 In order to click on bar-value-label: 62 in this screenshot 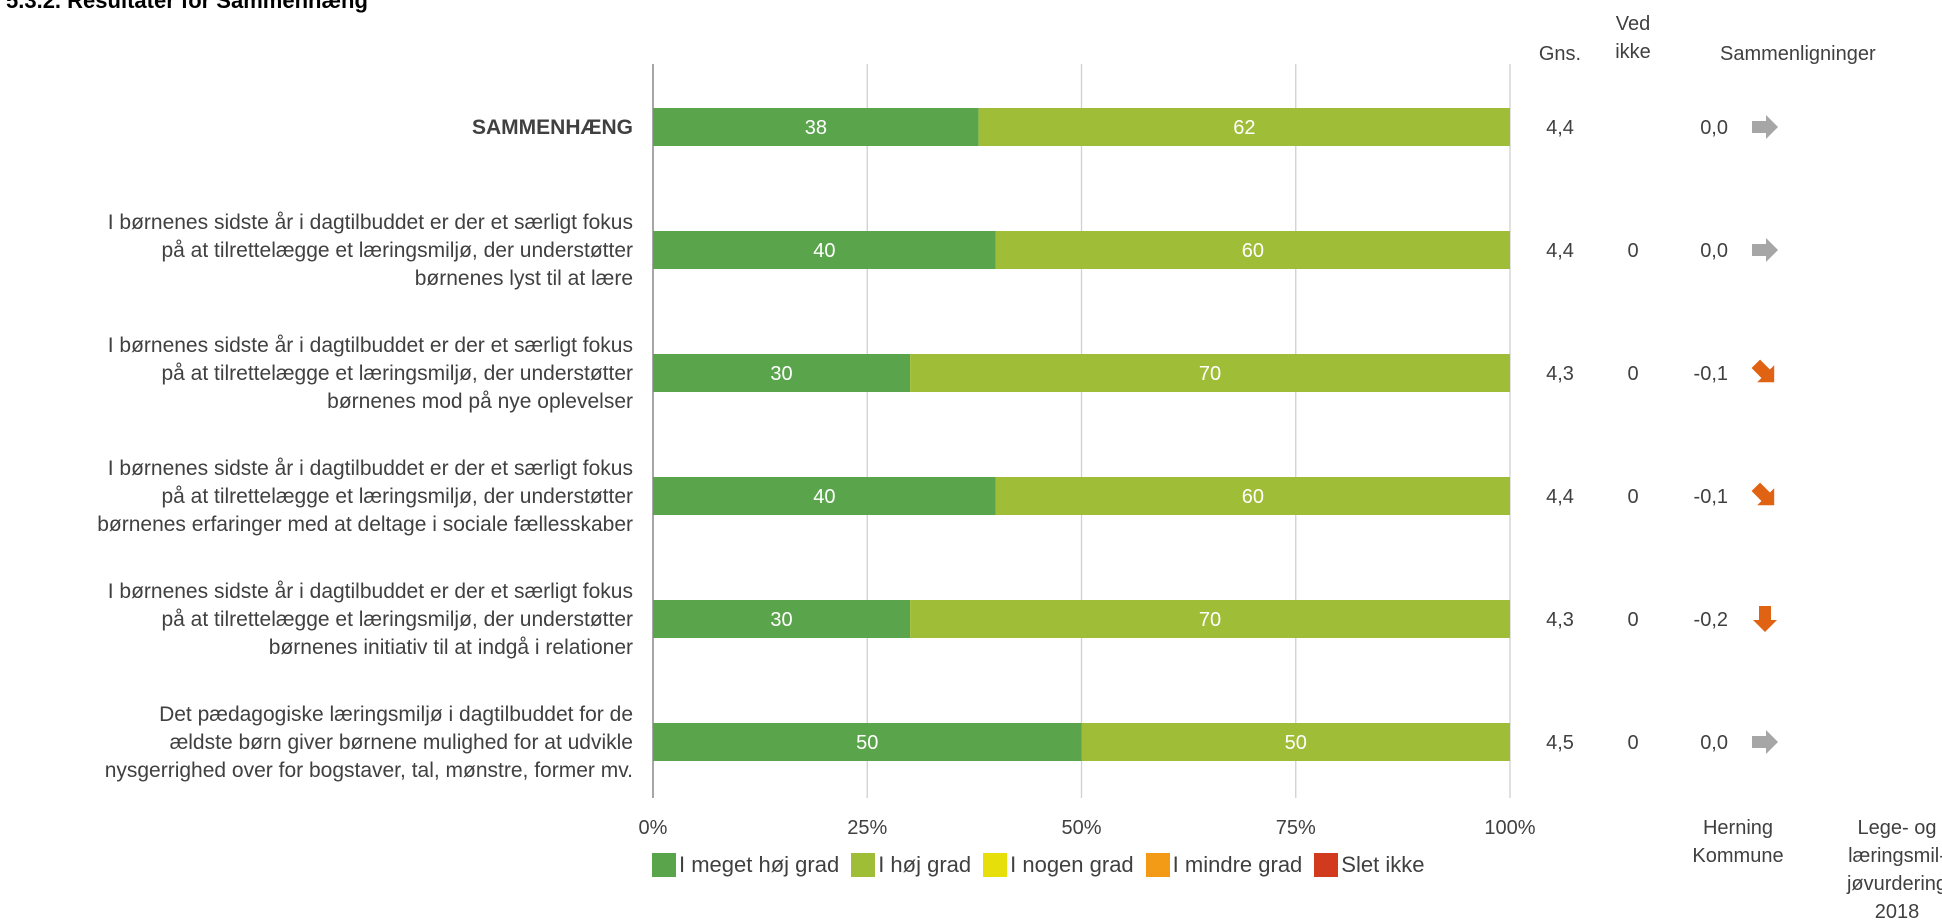, I will do `click(1244, 128)`.